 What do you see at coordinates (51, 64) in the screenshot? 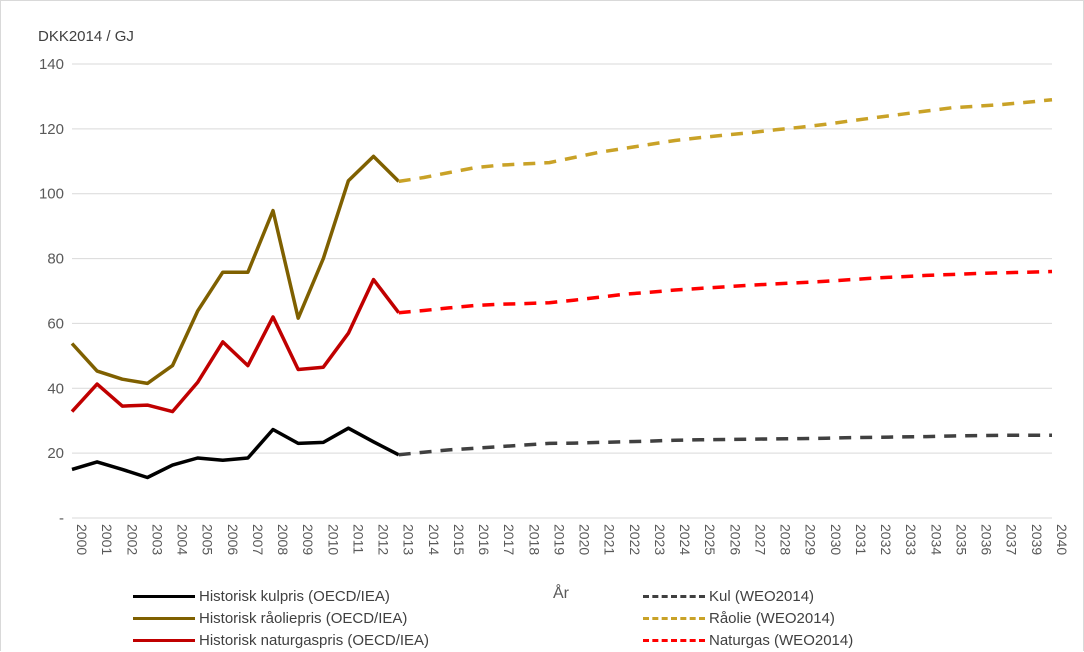
I see `y-tick-label: 140` at bounding box center [51, 64].